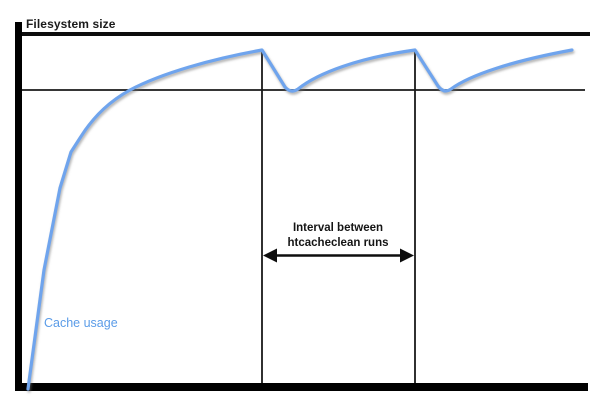 The width and height of the screenshot is (600, 406). What do you see at coordinates (270, 255) in the screenshot?
I see `interval-arrow-left-head` at bounding box center [270, 255].